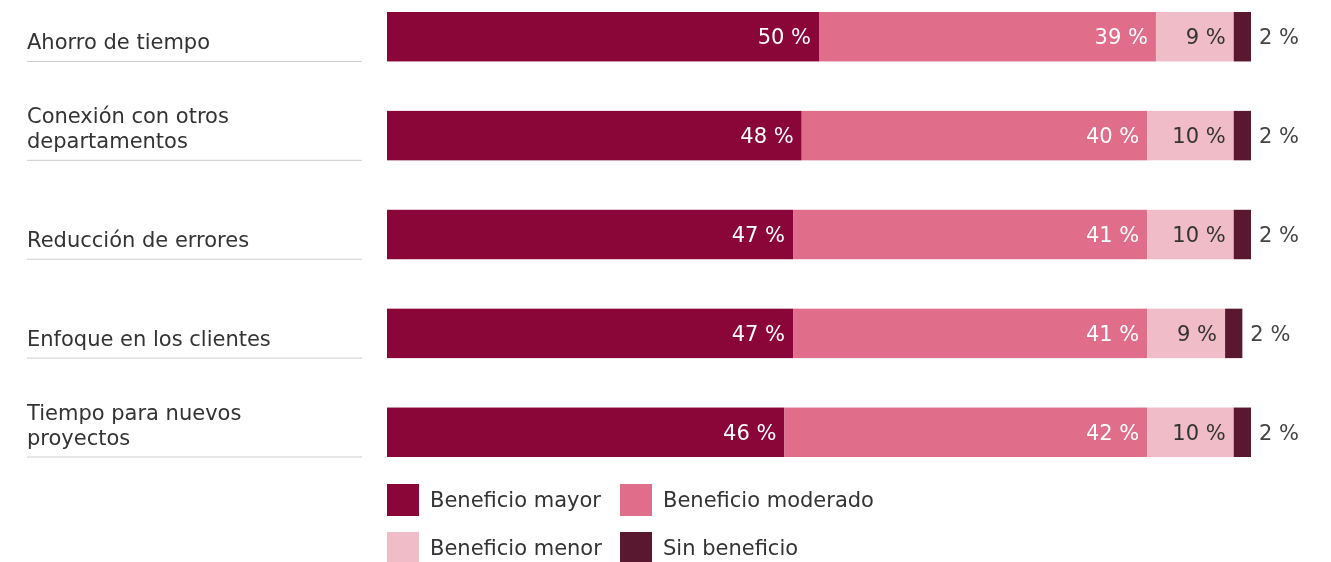 The image size is (1331, 562). Describe the element at coordinates (1112, 432) in the screenshot. I see `data-label: 42 %` at that location.